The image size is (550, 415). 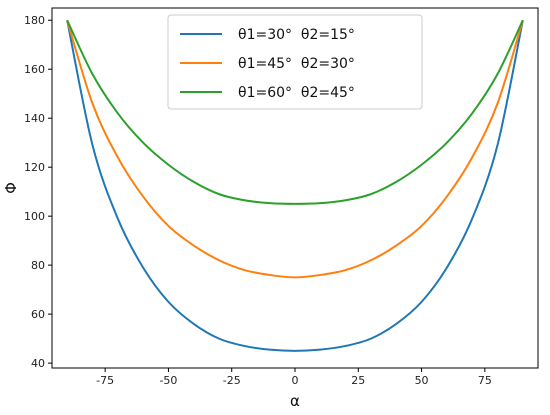 I want to click on y-tick-label: 80, so click(x=38, y=265).